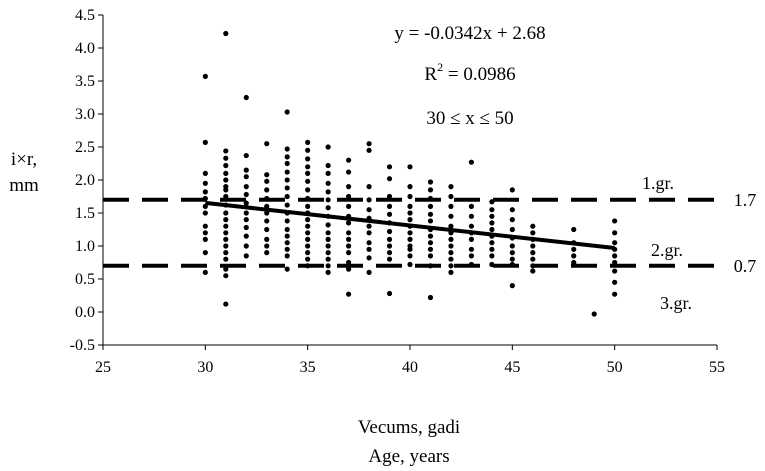 The width and height of the screenshot is (765, 471). I want to click on y-tick-label: 1.0, so click(85, 246).